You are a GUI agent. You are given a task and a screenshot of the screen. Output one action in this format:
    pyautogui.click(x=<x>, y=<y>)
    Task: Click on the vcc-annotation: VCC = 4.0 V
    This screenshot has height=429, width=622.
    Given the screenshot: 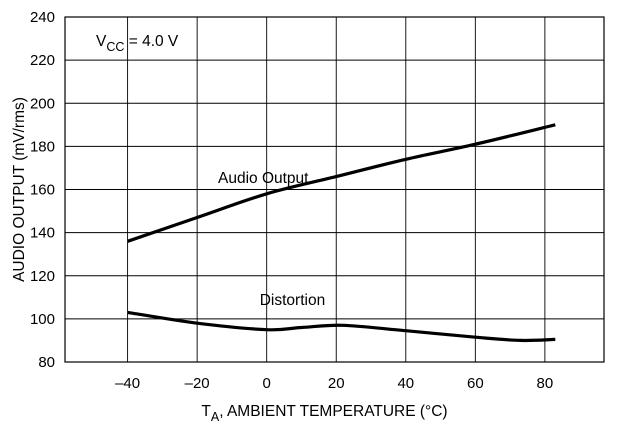 What is the action you would take?
    pyautogui.click(x=137, y=43)
    